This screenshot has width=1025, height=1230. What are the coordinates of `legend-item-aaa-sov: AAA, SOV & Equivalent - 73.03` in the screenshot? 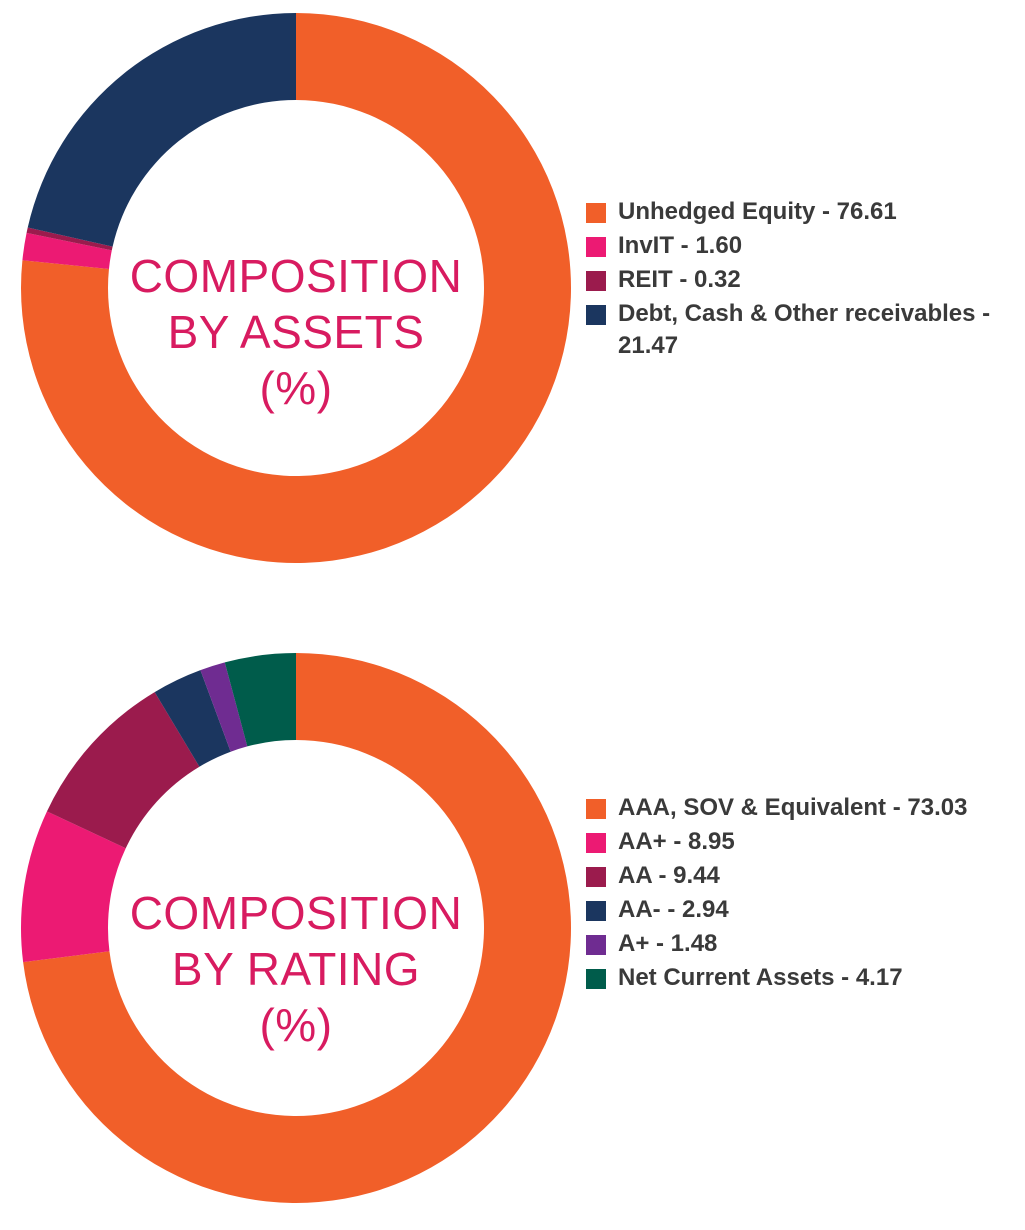 It's located at (801, 808).